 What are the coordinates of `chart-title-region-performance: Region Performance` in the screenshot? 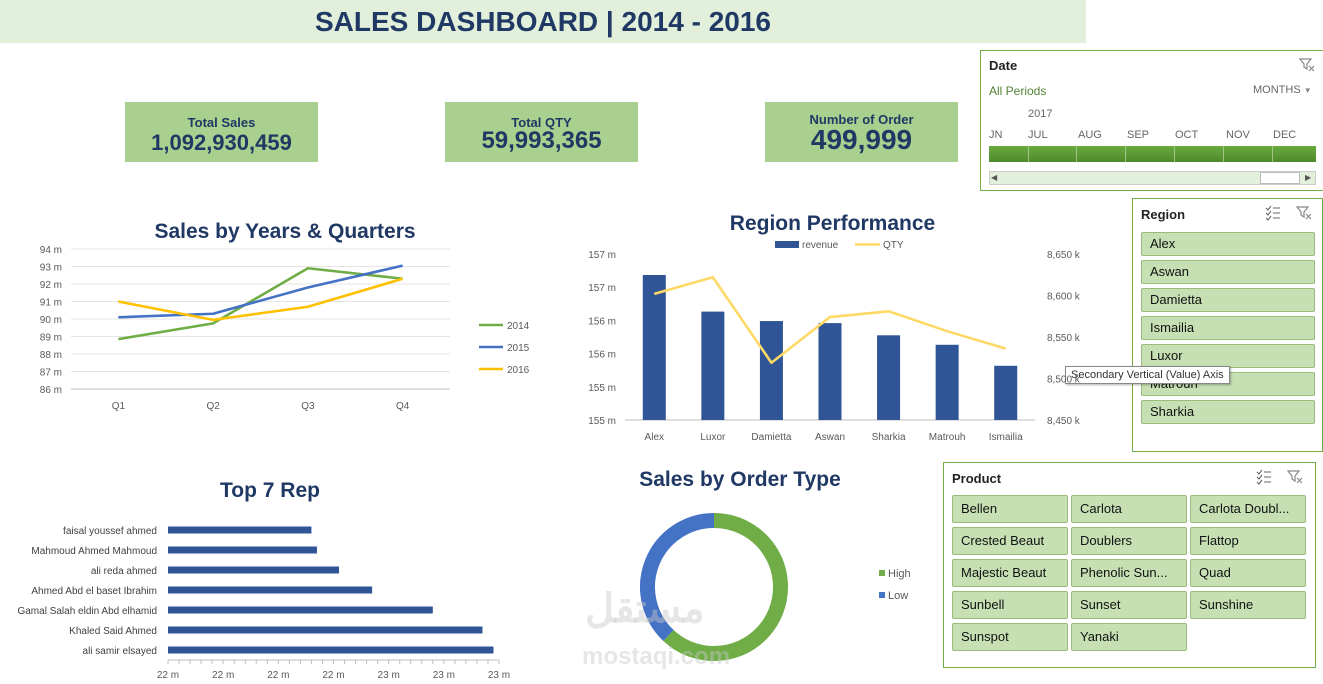 It's located at (832, 223).